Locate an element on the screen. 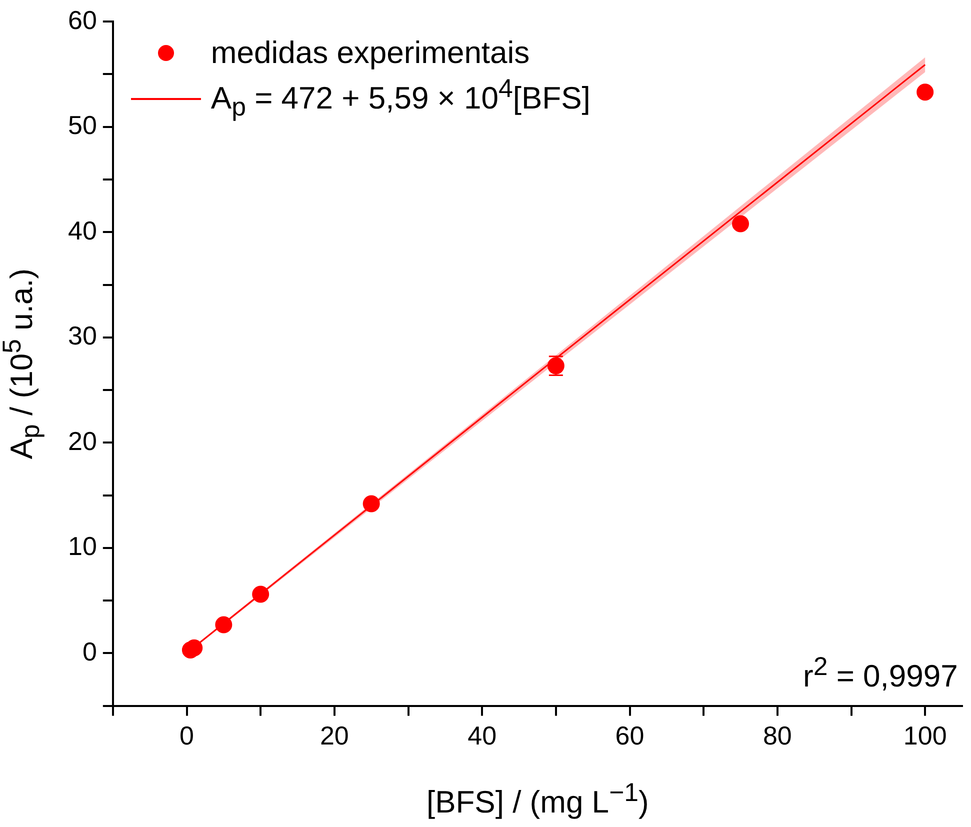 The image size is (971, 827). y-tick-label: 40 is located at coordinates (82, 230).